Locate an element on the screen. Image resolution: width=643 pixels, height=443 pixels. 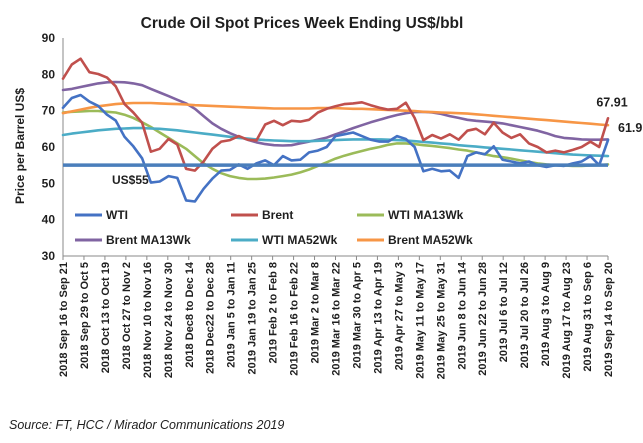
series-line-wti-ma52wk is located at coordinates (335, 142).